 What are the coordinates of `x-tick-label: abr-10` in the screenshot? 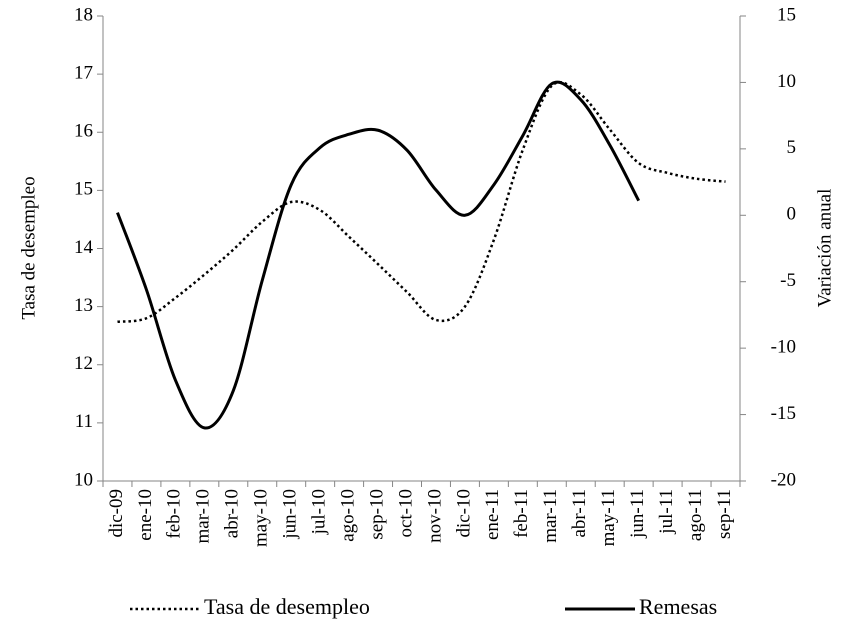 It's located at (232, 513).